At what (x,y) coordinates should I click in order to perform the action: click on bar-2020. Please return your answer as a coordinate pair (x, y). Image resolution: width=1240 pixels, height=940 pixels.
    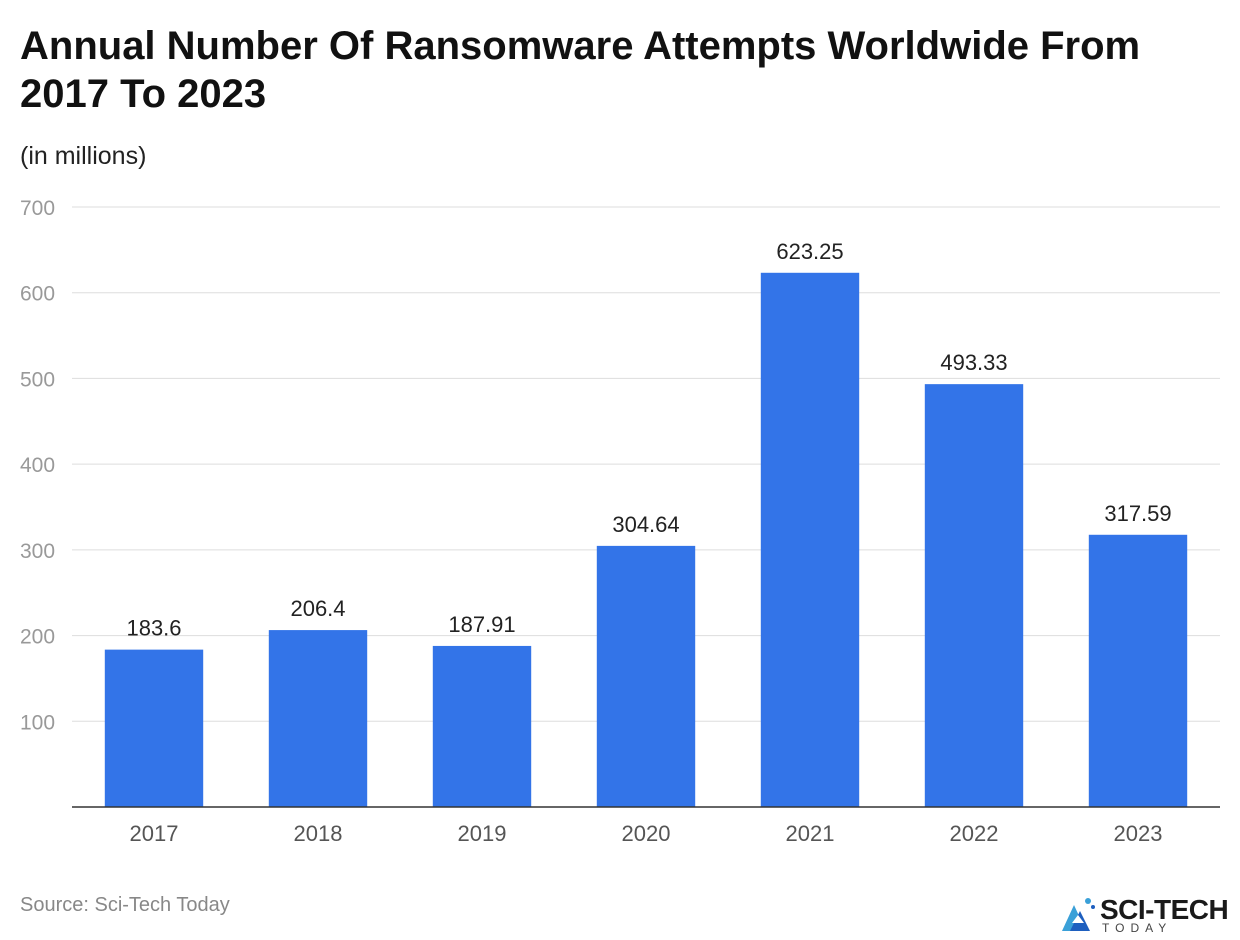
    Looking at the image, I should click on (646, 676).